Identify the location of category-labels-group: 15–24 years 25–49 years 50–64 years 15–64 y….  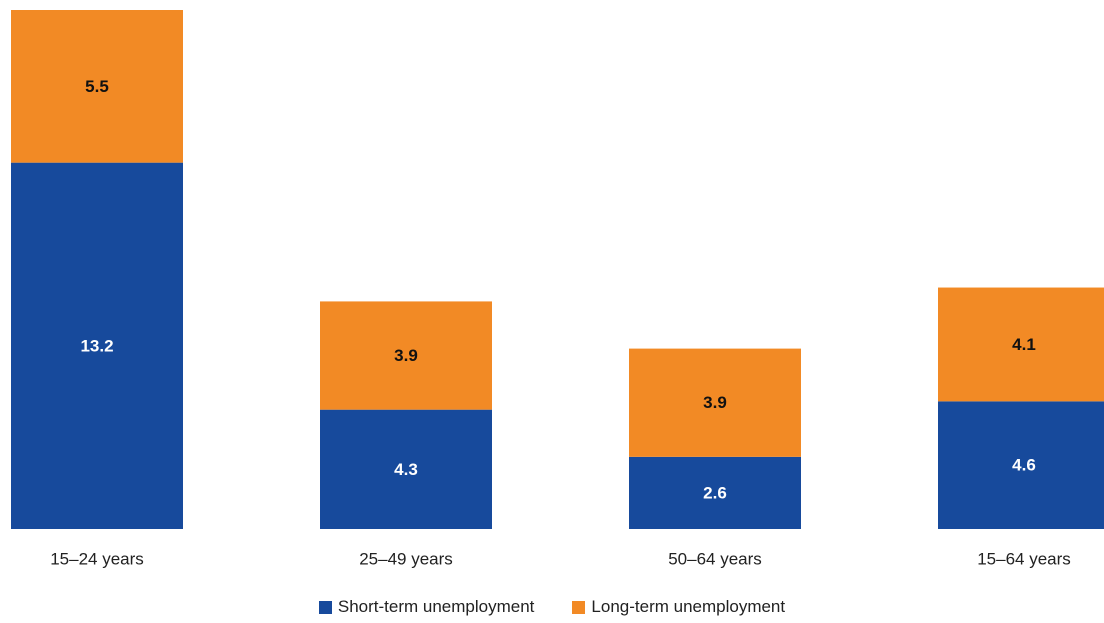
(560, 559).